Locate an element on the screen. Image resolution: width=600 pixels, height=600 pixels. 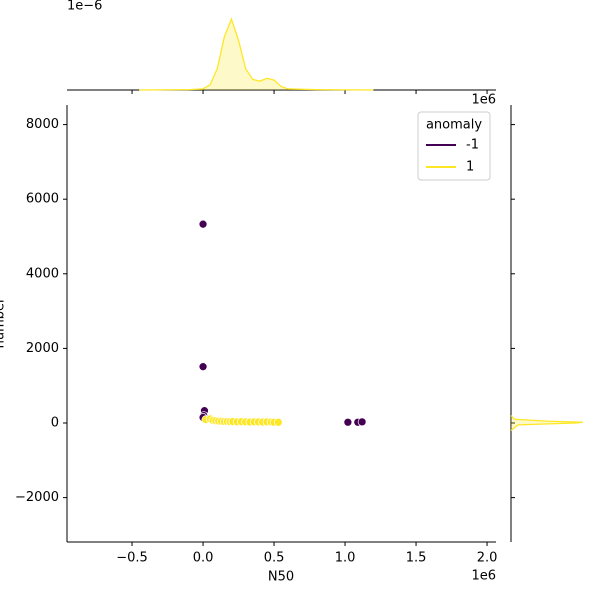
density-offset-label: 1e−6 is located at coordinates (84, 7).